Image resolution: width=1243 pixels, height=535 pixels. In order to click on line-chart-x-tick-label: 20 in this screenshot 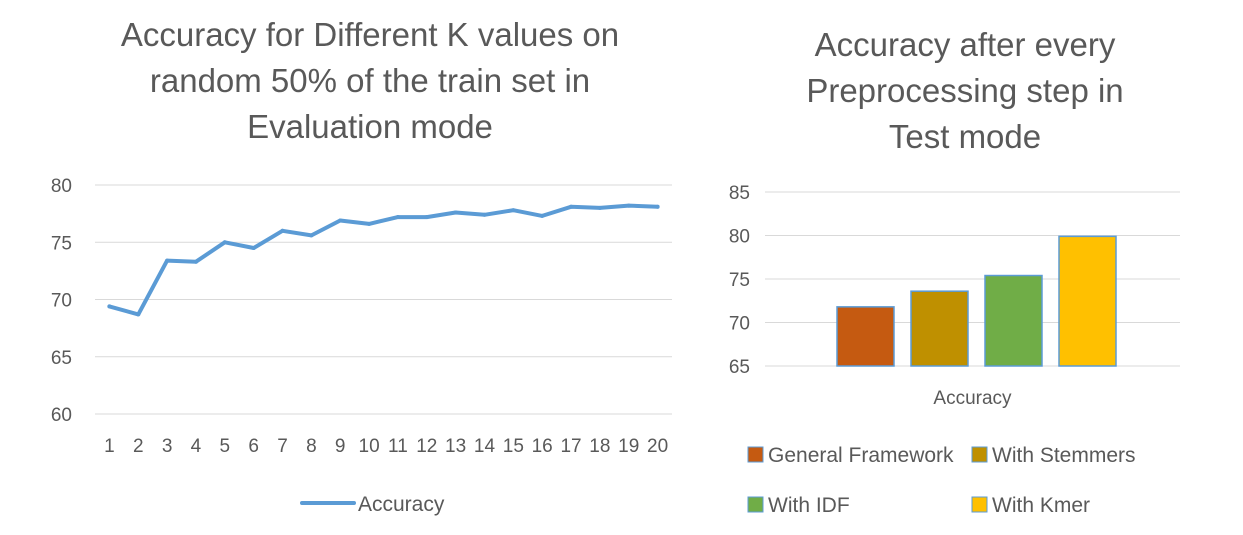, I will do `click(657, 446)`.